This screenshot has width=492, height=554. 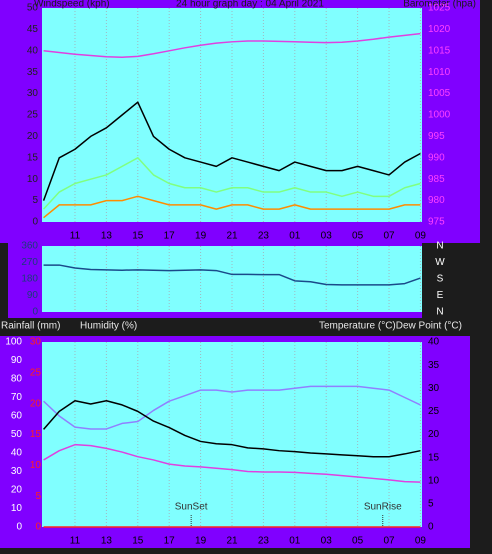 What do you see at coordinates (436, 157) in the screenshot?
I see `y2-tick-label: 990` at bounding box center [436, 157].